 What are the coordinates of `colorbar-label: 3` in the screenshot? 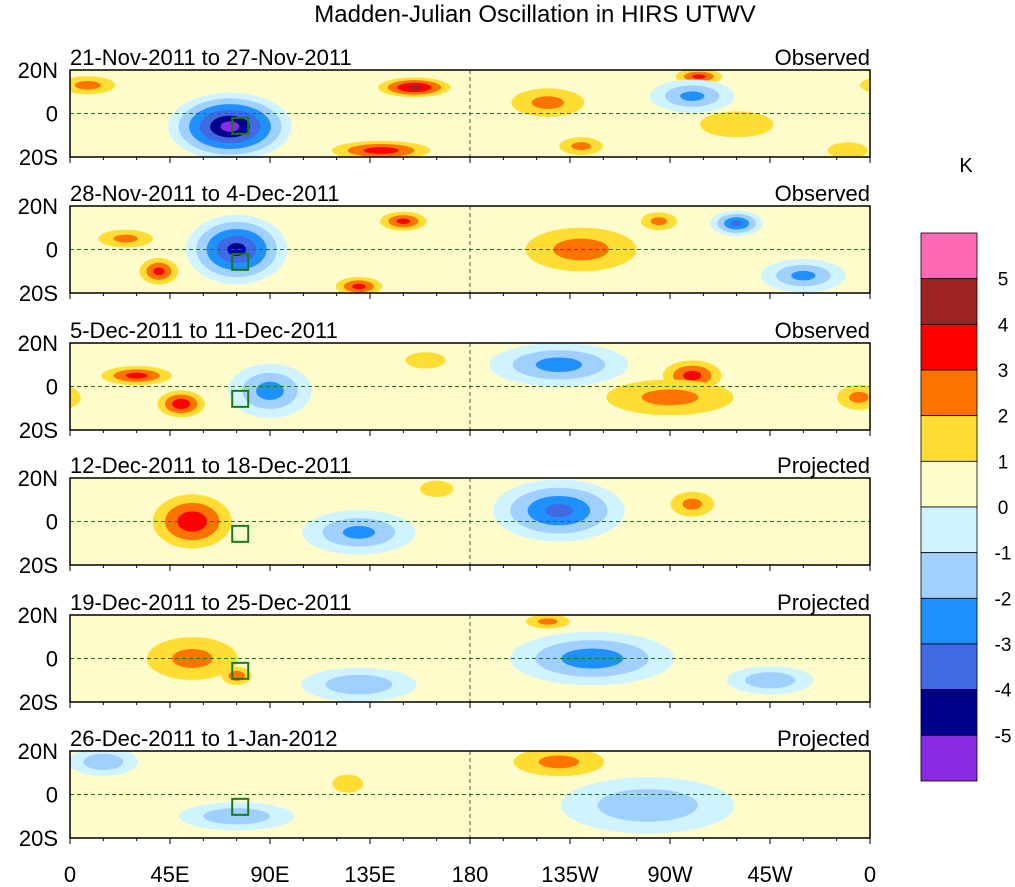 It's located at (1003, 371).